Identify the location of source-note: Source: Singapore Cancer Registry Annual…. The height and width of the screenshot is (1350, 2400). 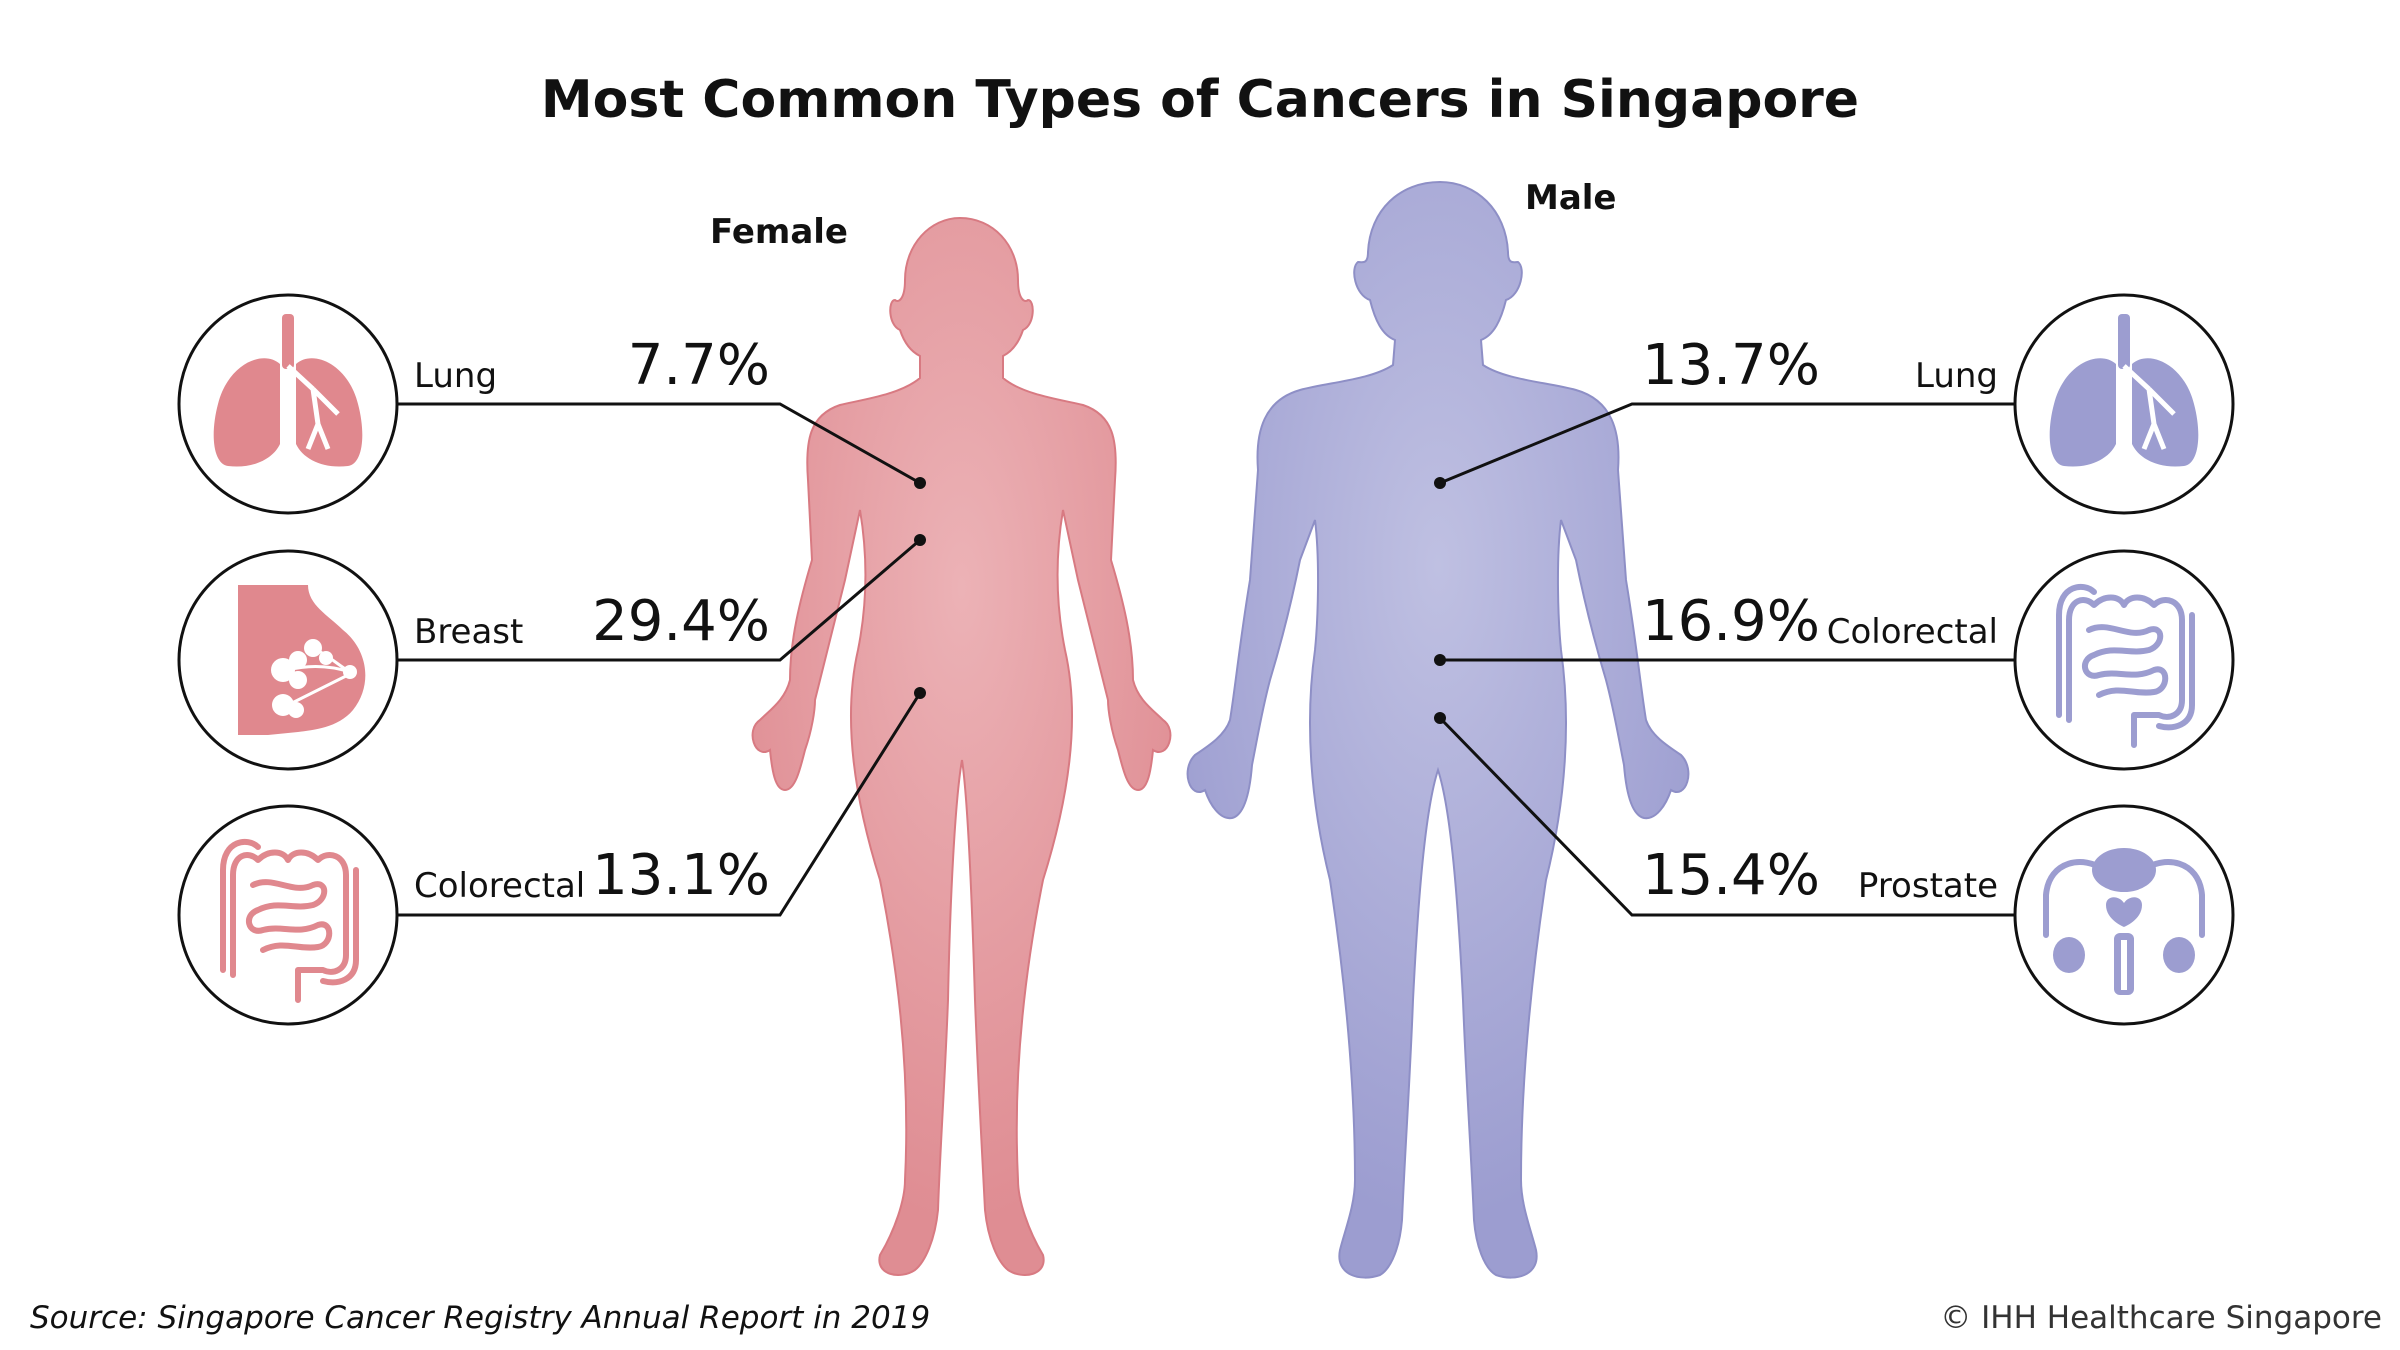
(480, 1318).